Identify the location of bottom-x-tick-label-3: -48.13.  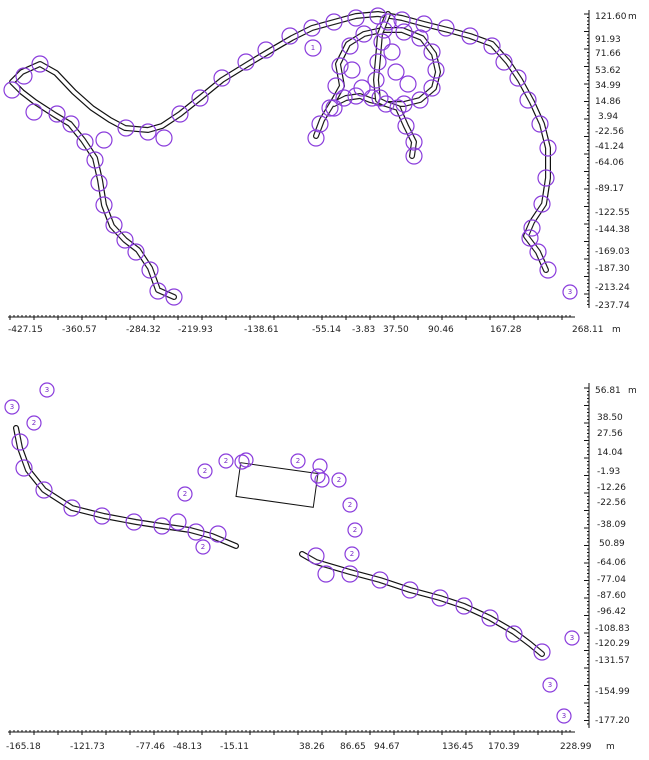
(187, 747).